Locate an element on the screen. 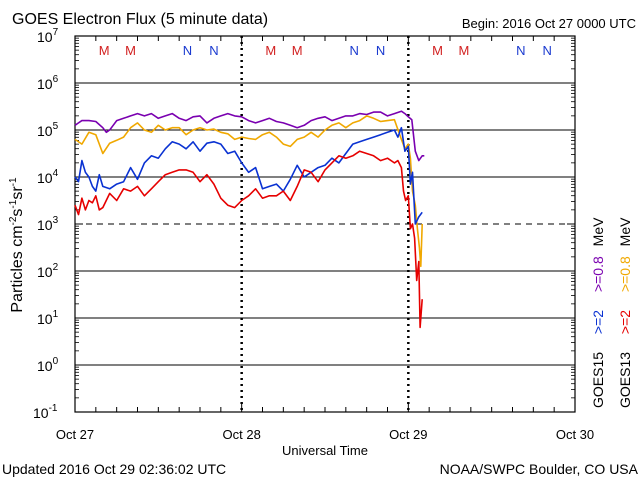 This screenshot has width=640, height=480. updated-timestamp: Updated 2016 Oct 29 02:36:02 UTC is located at coordinates (114, 469).